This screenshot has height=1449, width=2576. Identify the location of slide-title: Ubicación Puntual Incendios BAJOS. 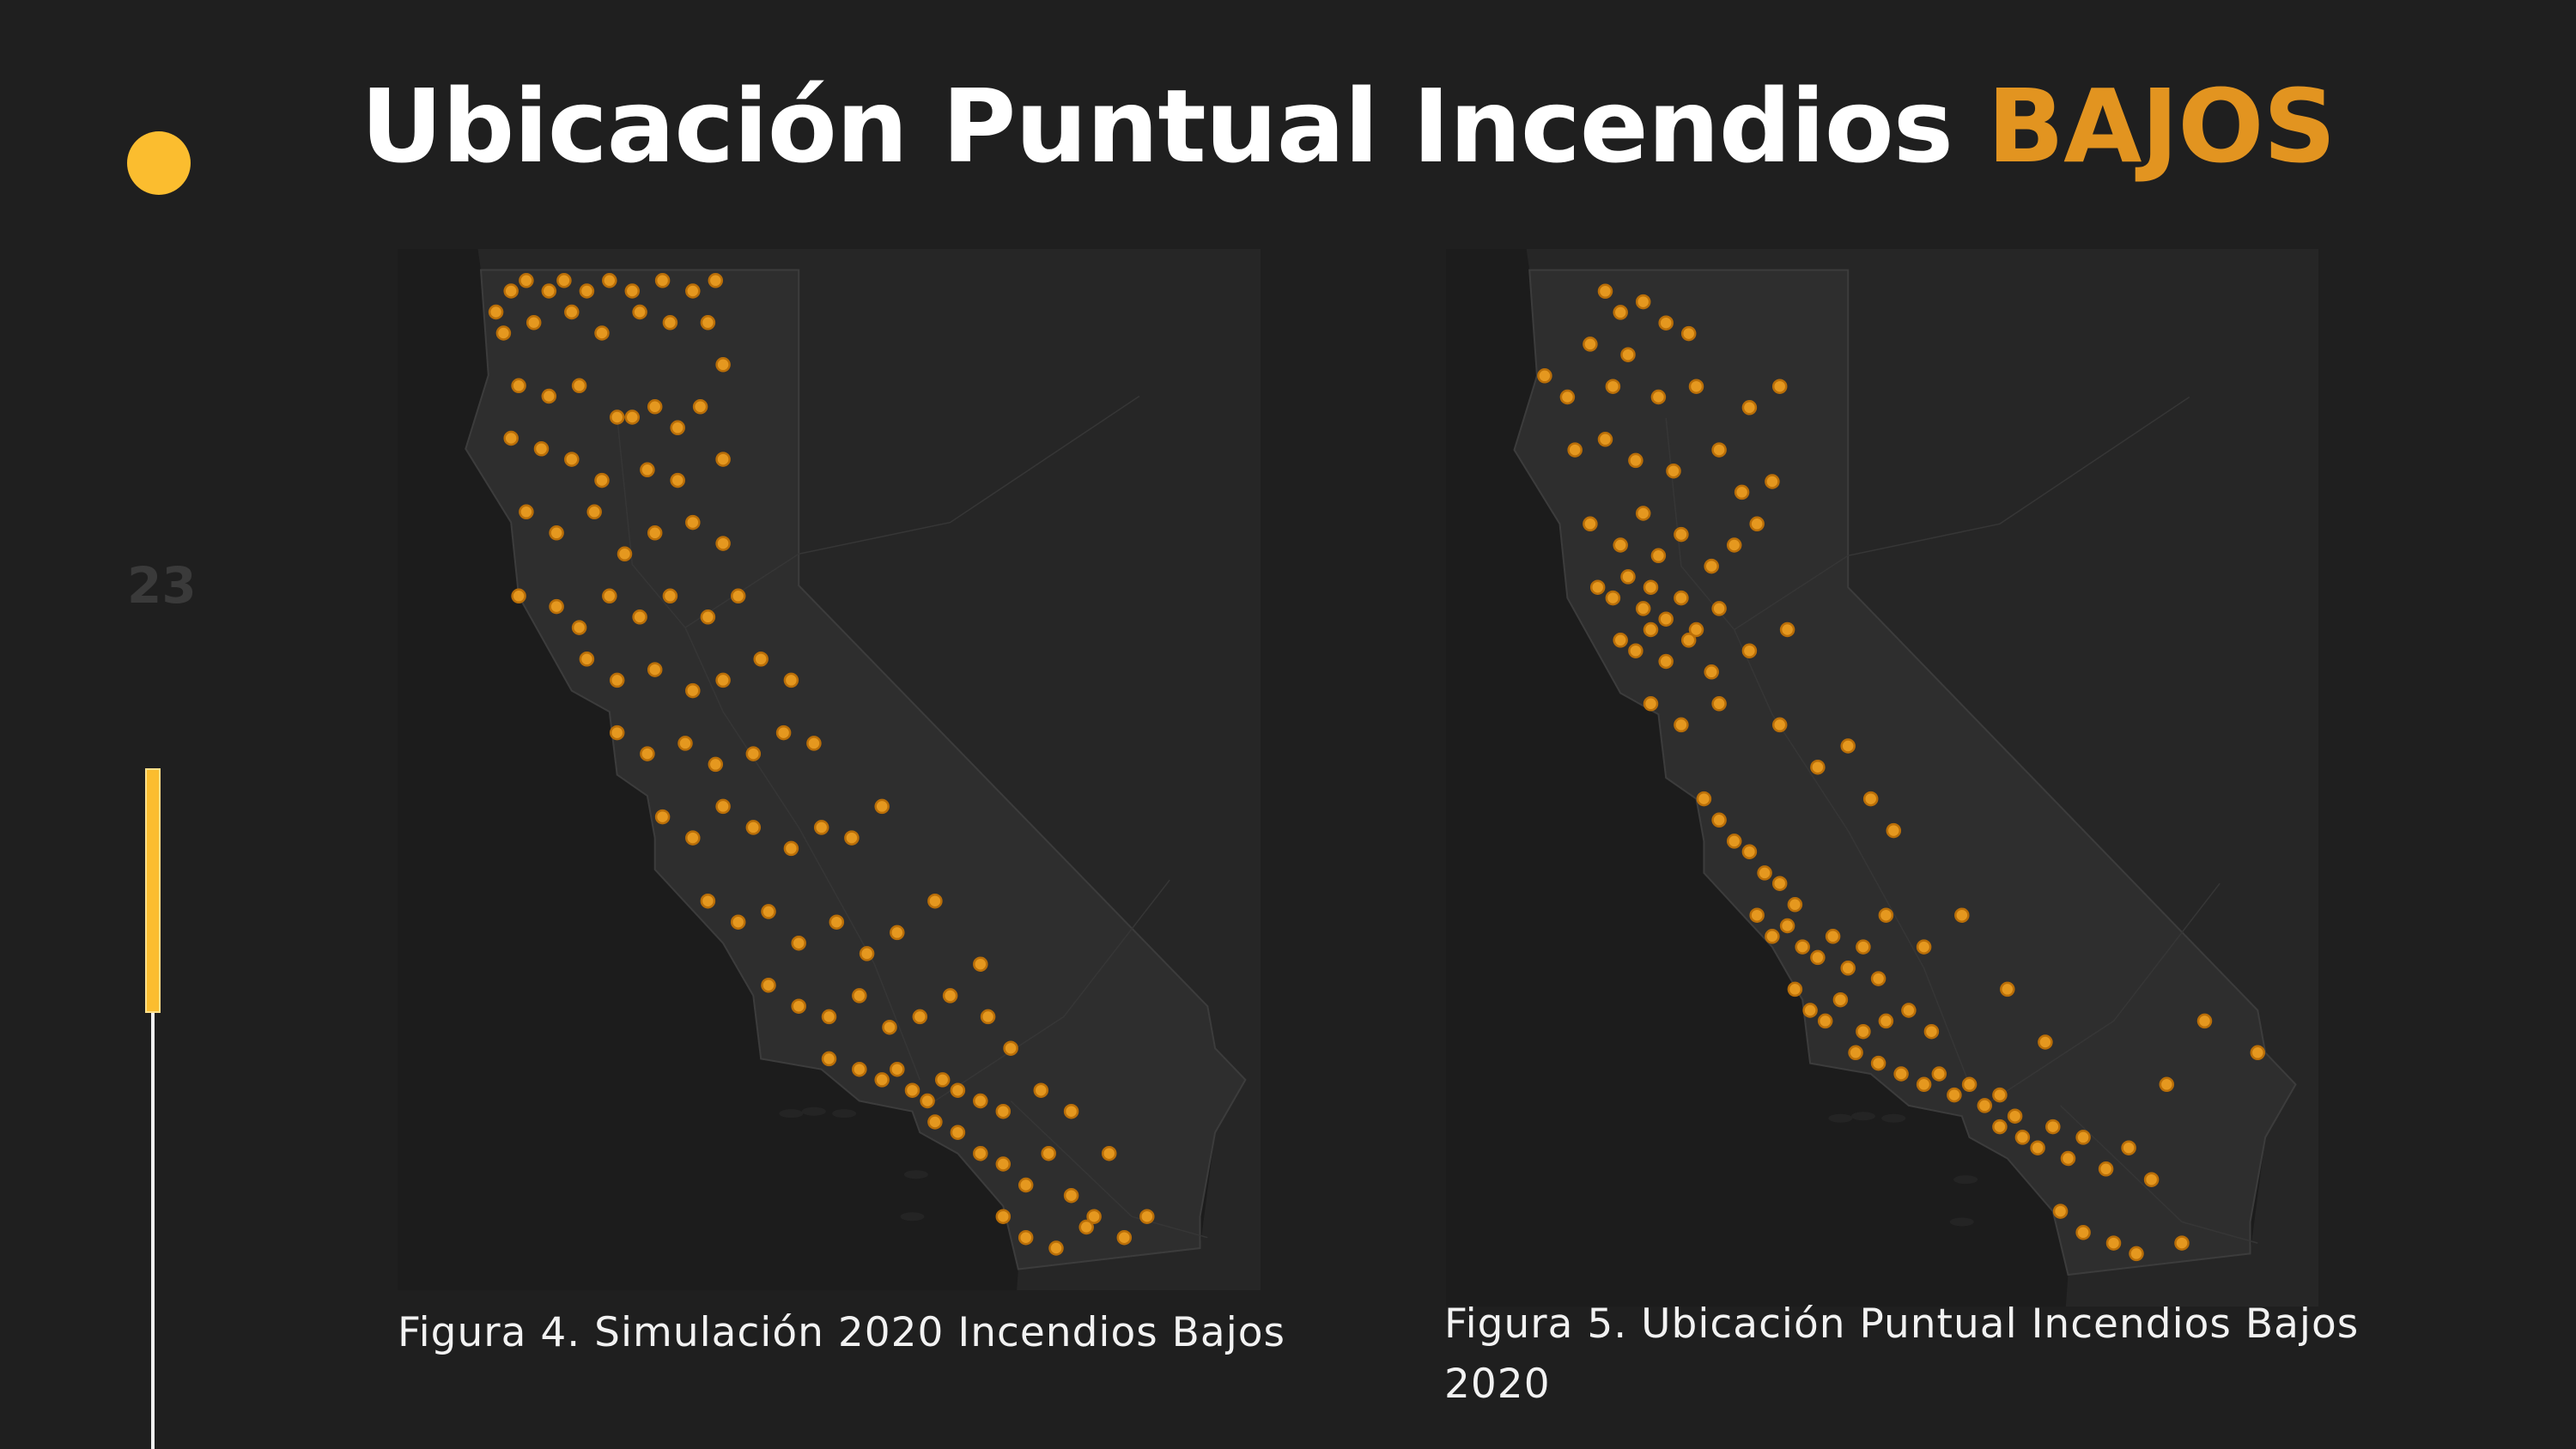
(1349, 126).